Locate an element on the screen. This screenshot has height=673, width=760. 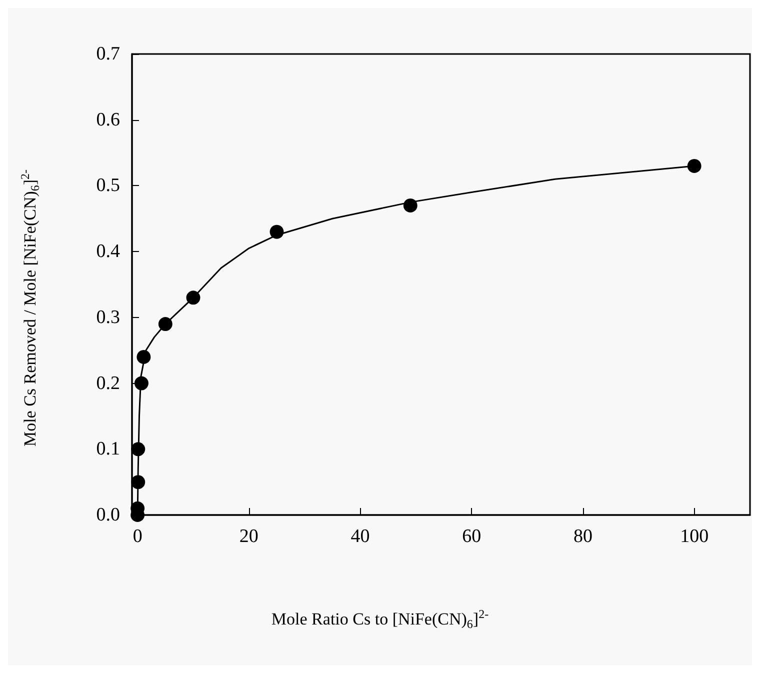
x-tick-label: 100 is located at coordinates (694, 536).